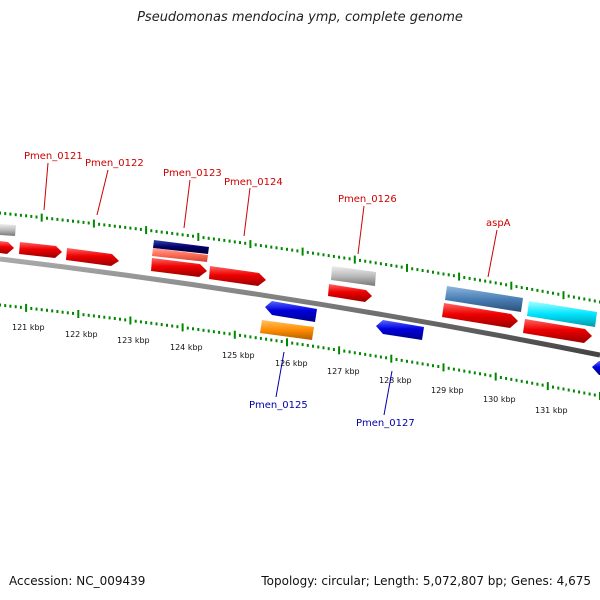  Describe the element at coordinates (77, 581) in the screenshot. I see `accession-text: Accession: NC_009439` at that location.